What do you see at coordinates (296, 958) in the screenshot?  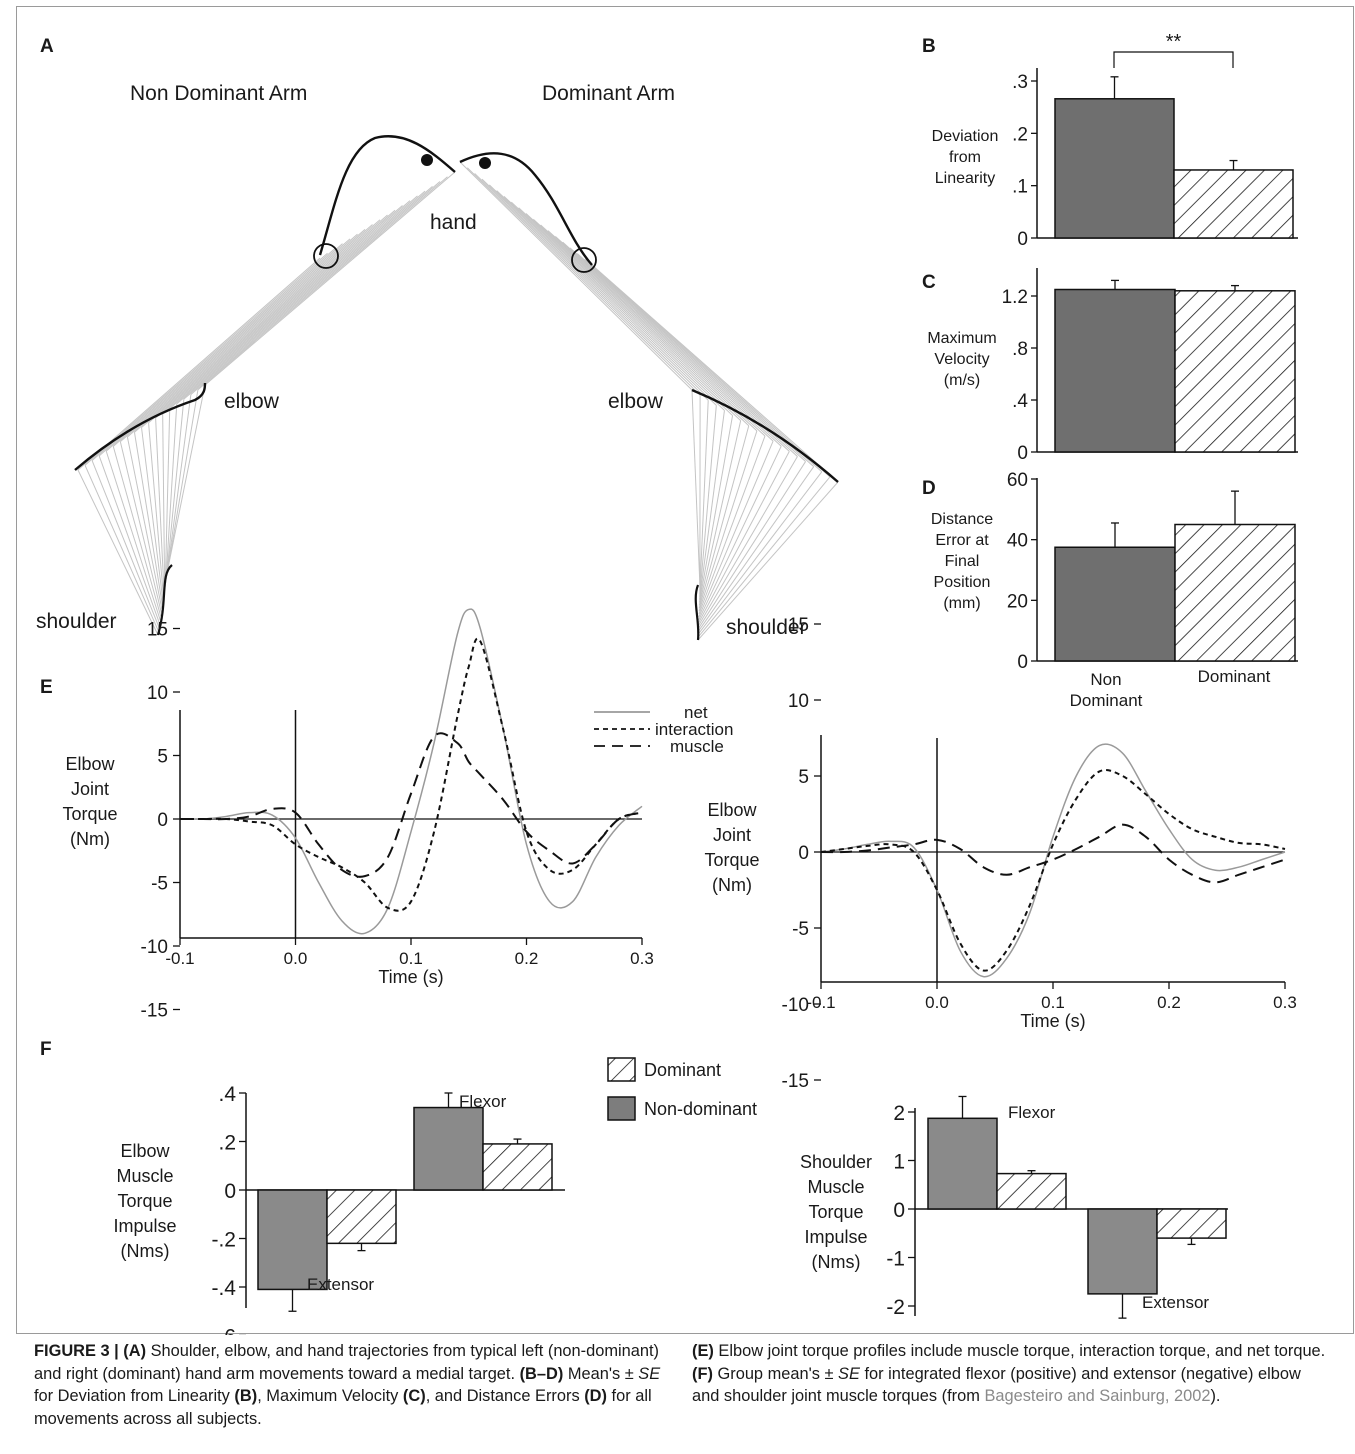 I see `x-tick-label: 0.0` at bounding box center [296, 958].